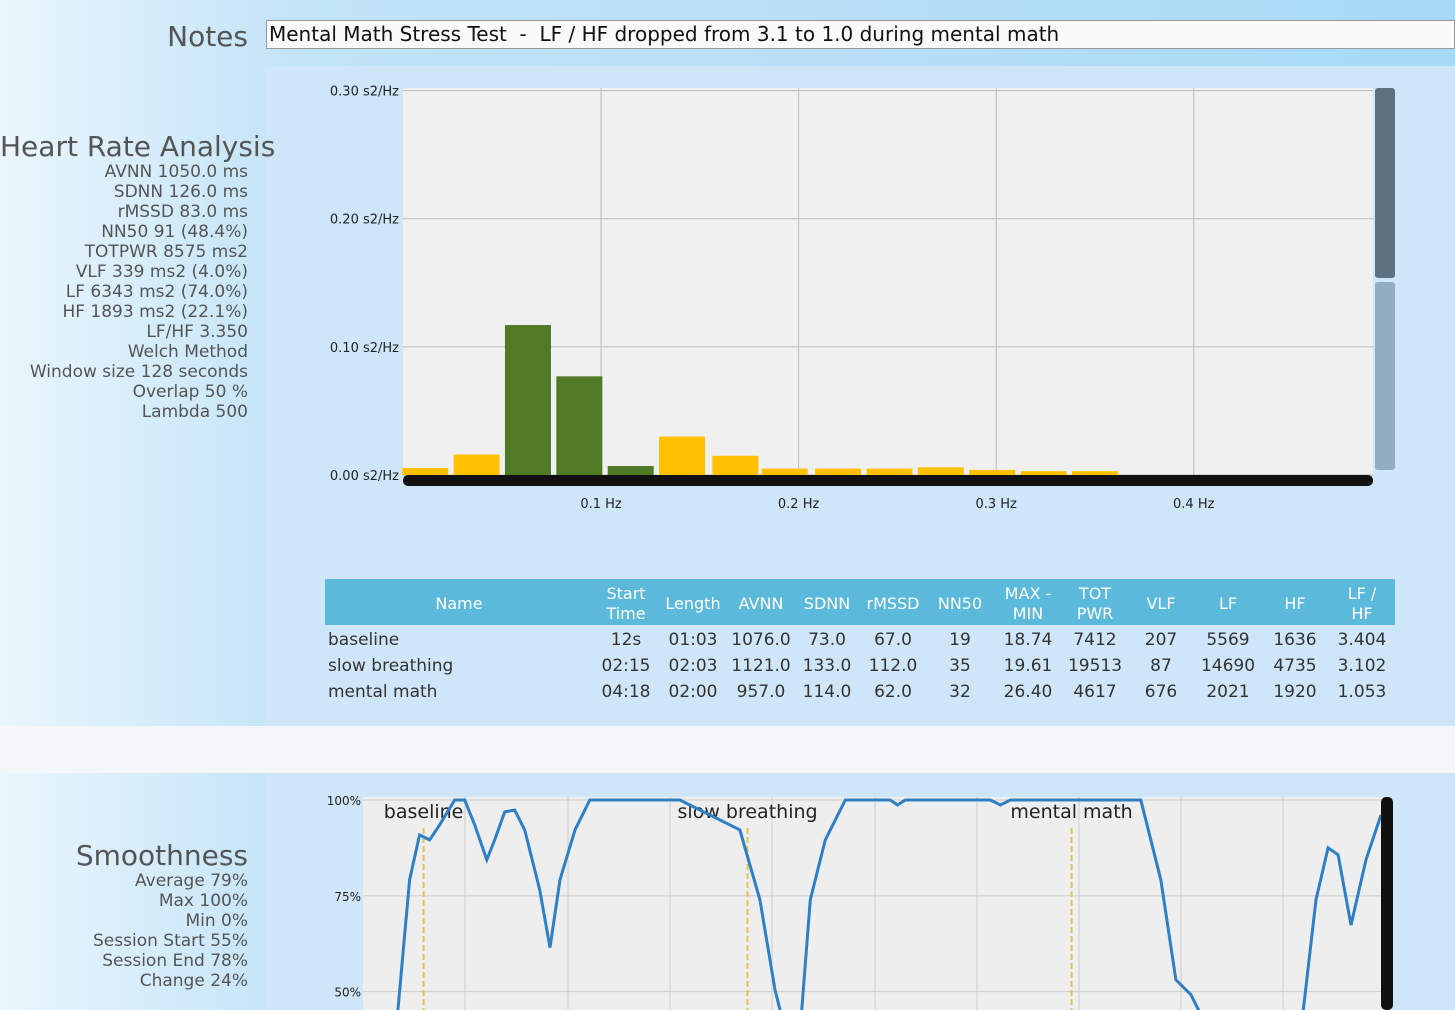  What do you see at coordinates (626, 640) in the screenshot?
I see `table-cell: 12s` at bounding box center [626, 640].